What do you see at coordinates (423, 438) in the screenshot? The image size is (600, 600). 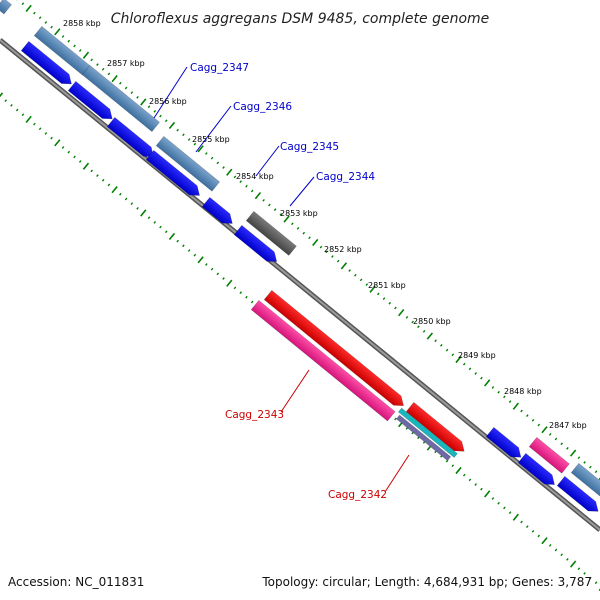 I see `gene-purple` at bounding box center [423, 438].